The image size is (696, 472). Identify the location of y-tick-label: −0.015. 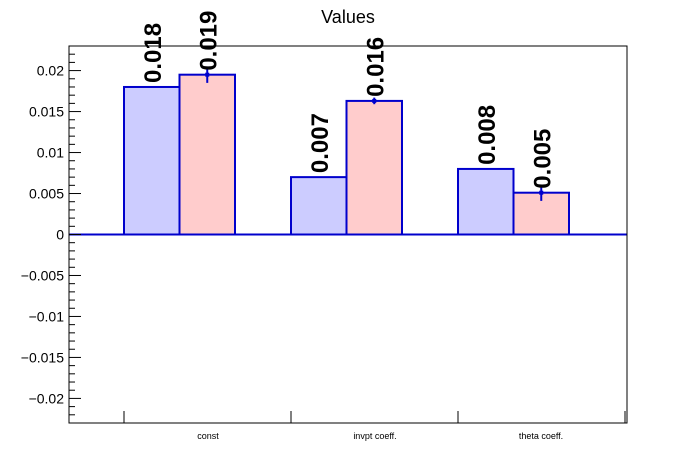
(42, 357).